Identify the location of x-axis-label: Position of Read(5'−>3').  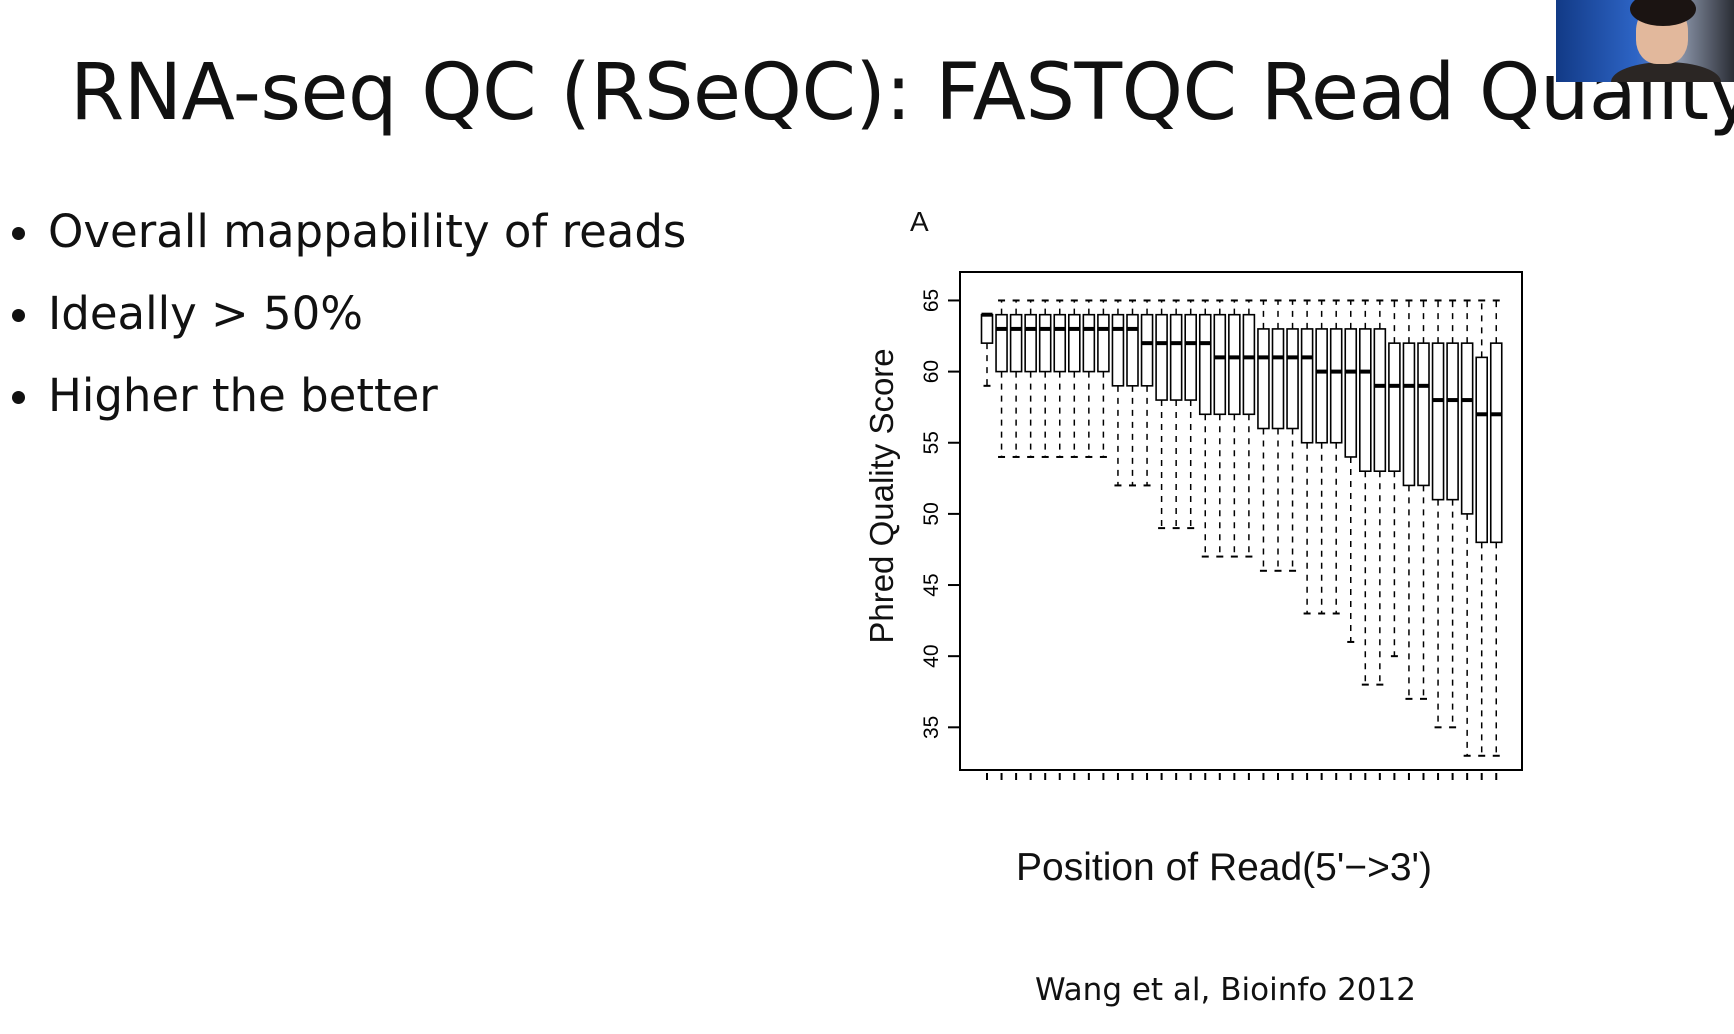
(1224, 867).